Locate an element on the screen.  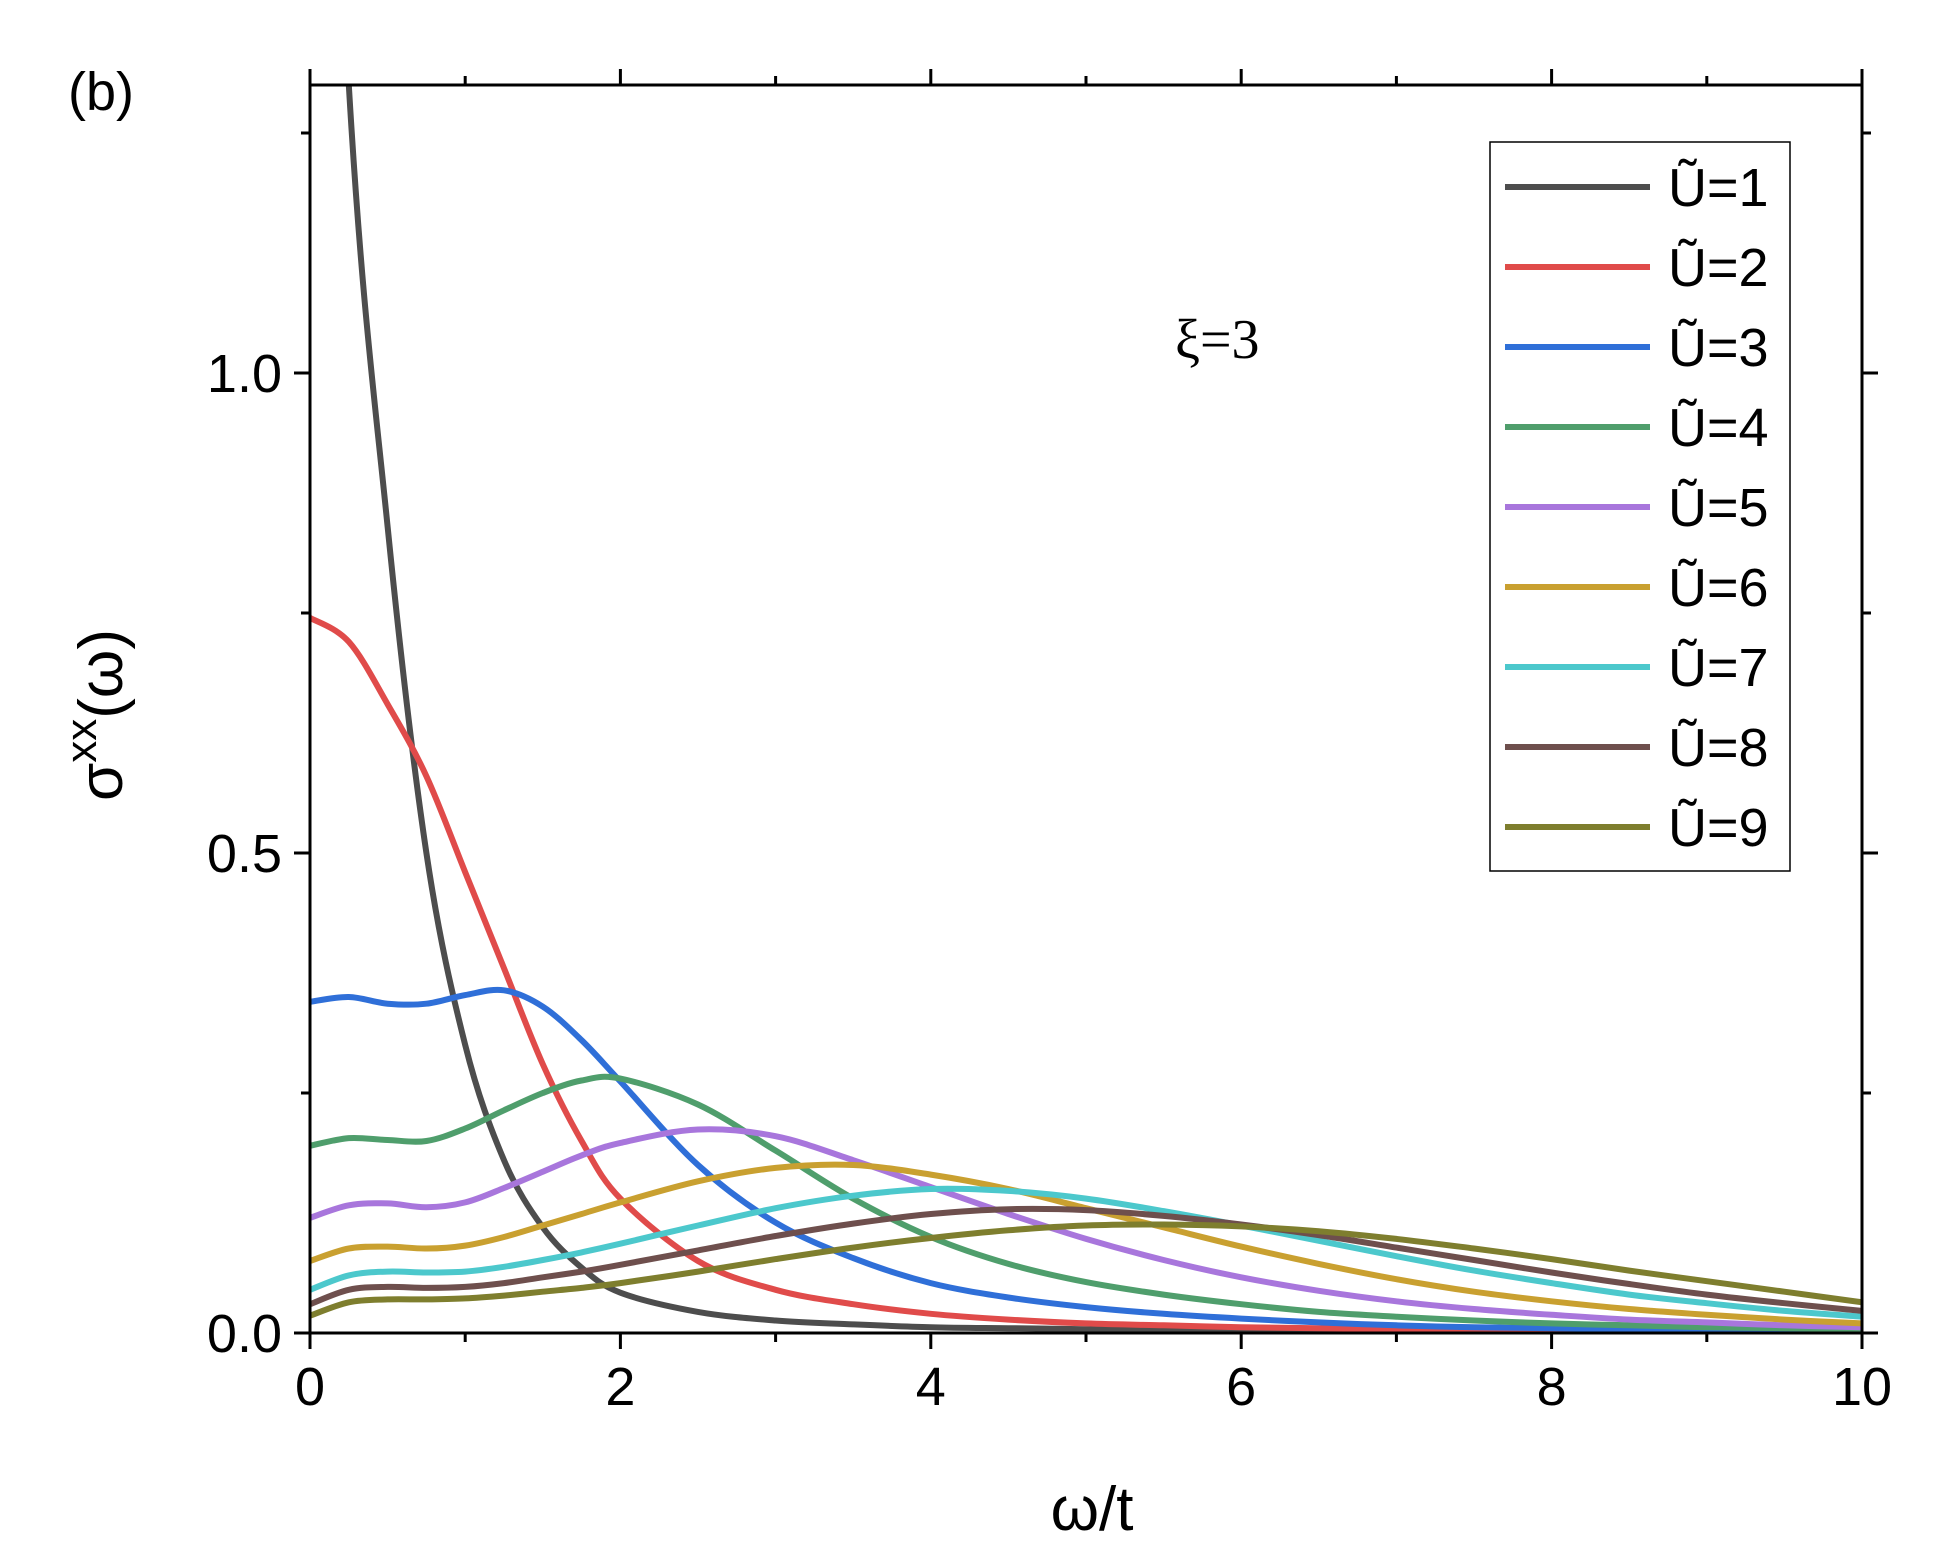
y-axis-label-group: σxx(ω) is located at coordinates (96, 715).